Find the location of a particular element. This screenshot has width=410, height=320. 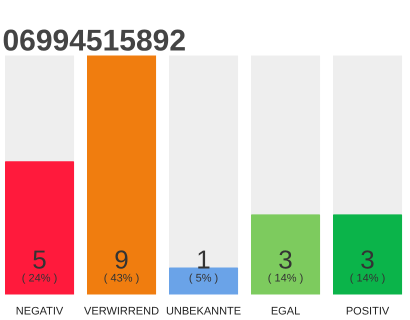

x-tick-label: NEGATIV is located at coordinates (40, 312).